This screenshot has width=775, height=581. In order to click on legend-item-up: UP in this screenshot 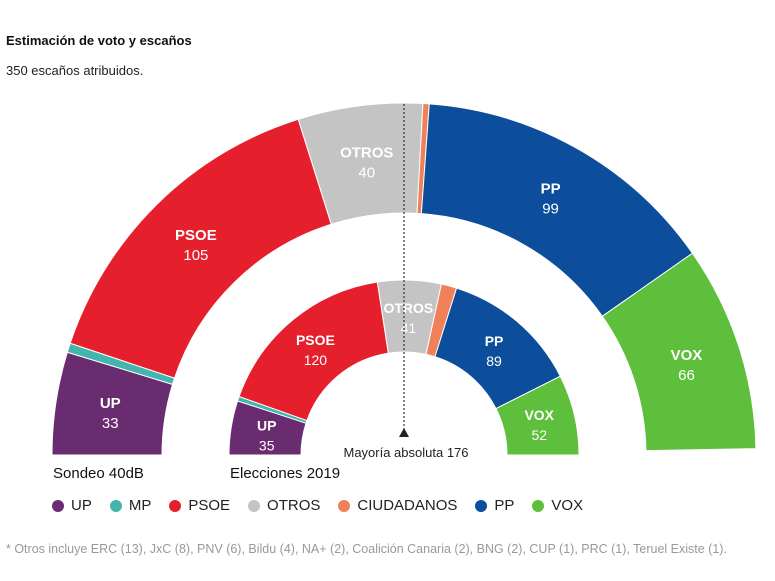, I will do `click(72, 505)`.